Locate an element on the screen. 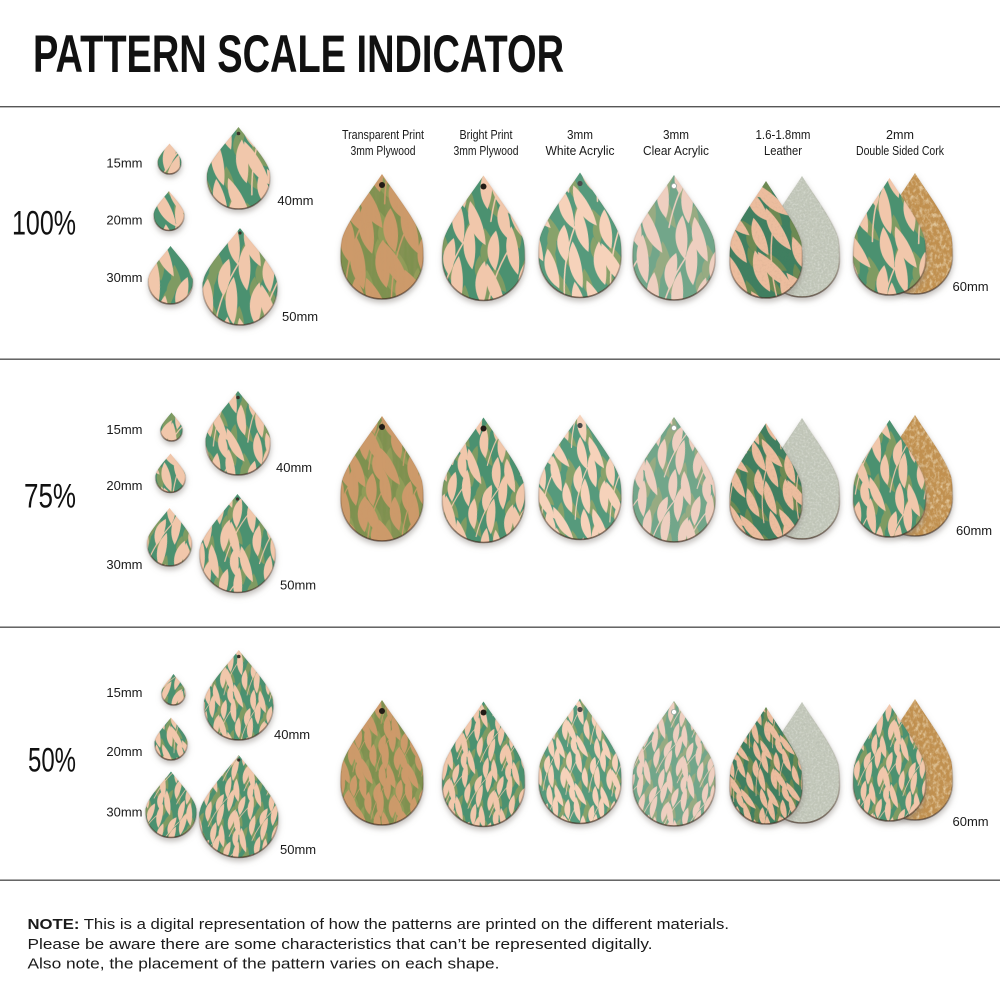 This screenshot has width=1000, height=1000. svg-text: Transparent Print is located at coordinates (383, 135).